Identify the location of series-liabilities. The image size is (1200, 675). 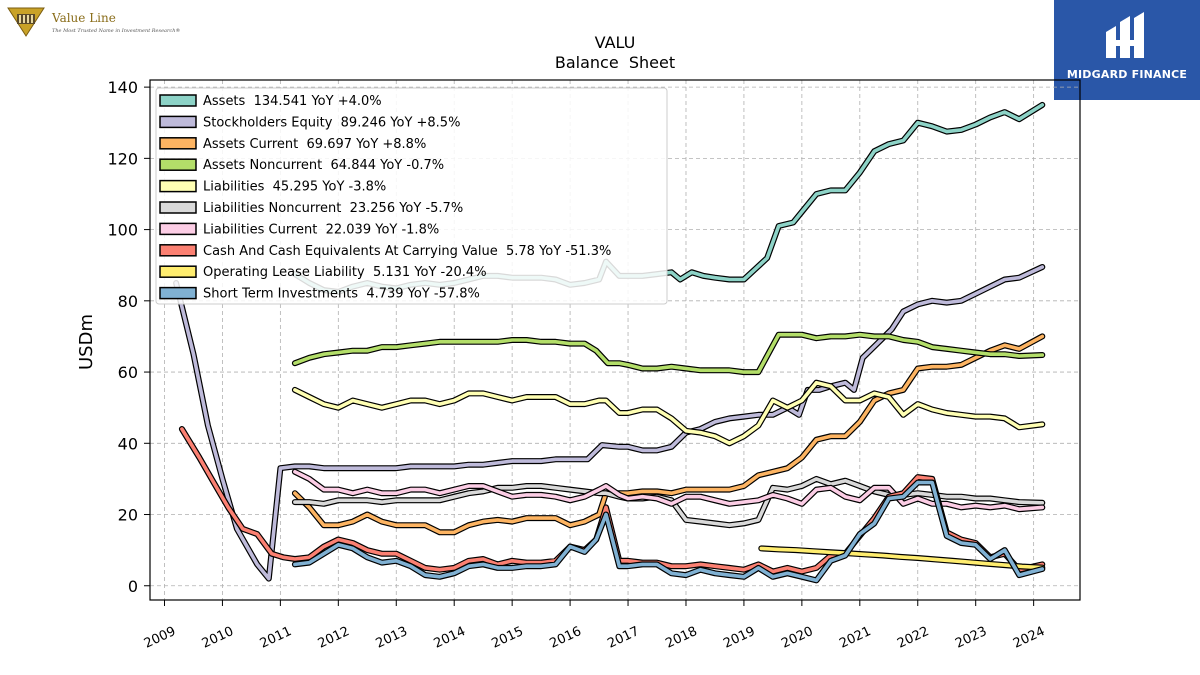
(668, 413).